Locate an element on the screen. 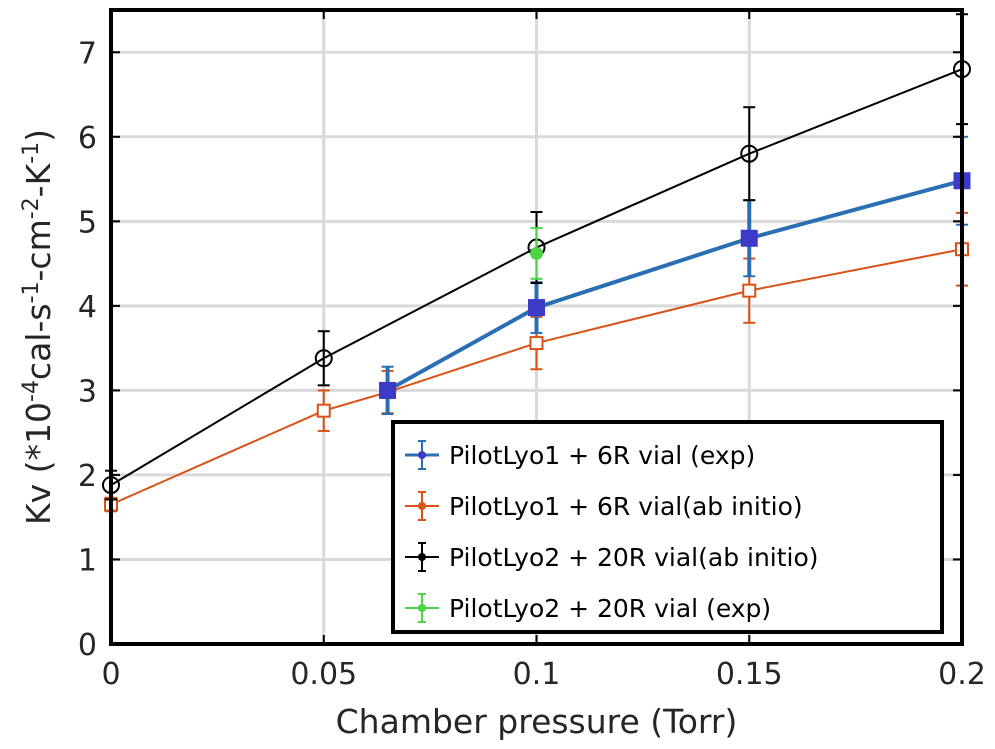 This screenshot has height=749, width=995. y-axis-label-text: -cm is located at coordinates (38, 250).